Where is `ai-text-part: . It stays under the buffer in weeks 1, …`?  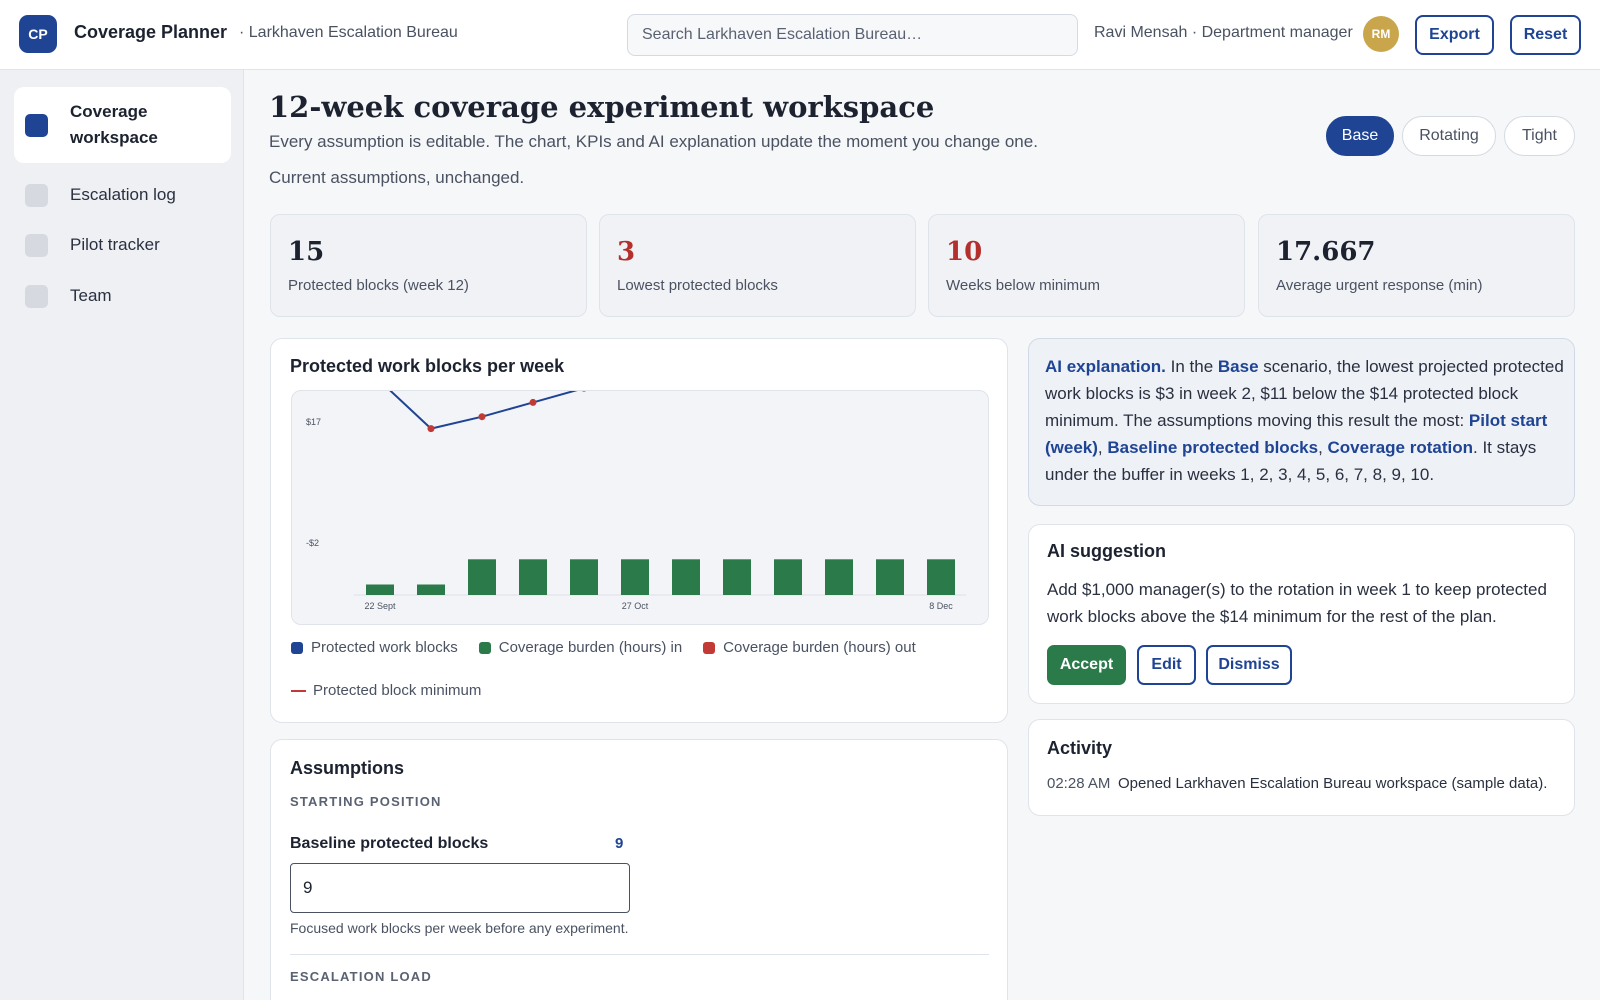
ai-text-part: . It stays under the buffer in weeks 1, … is located at coordinates (1291, 461).